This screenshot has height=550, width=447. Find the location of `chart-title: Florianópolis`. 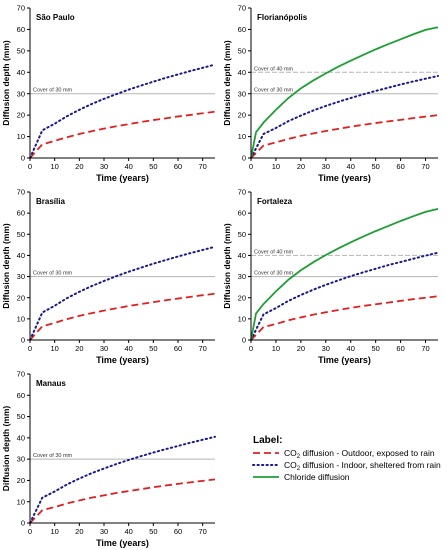

chart-title: Florianópolis is located at coordinates (282, 17).